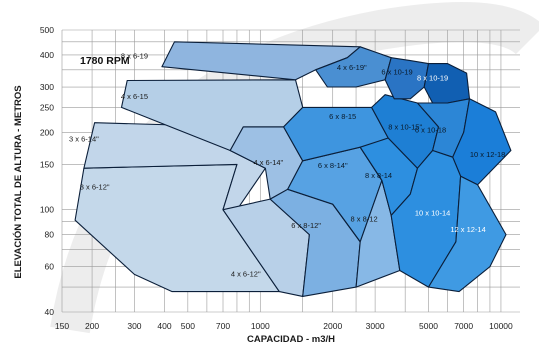 This screenshot has width=539, height=347. What do you see at coordinates (95, 186) in the screenshot?
I see `pump-zone-label: 3 x 6-12"` at bounding box center [95, 186].